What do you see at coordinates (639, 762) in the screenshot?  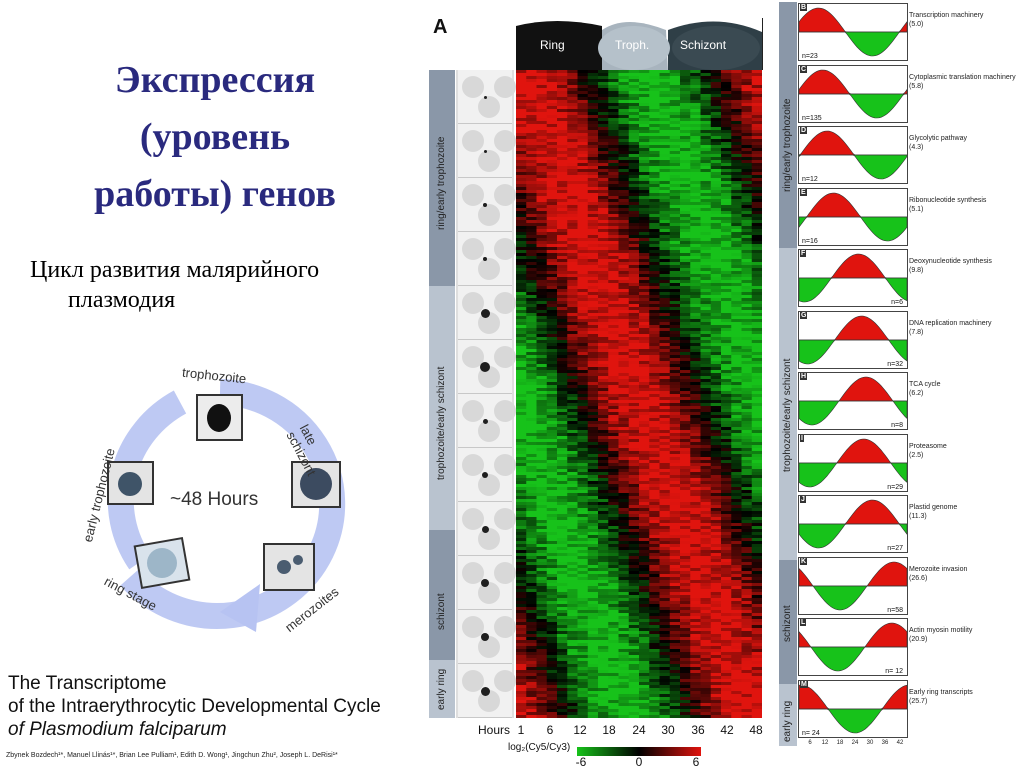 I see `color-scale-tick: 0` at bounding box center [639, 762].